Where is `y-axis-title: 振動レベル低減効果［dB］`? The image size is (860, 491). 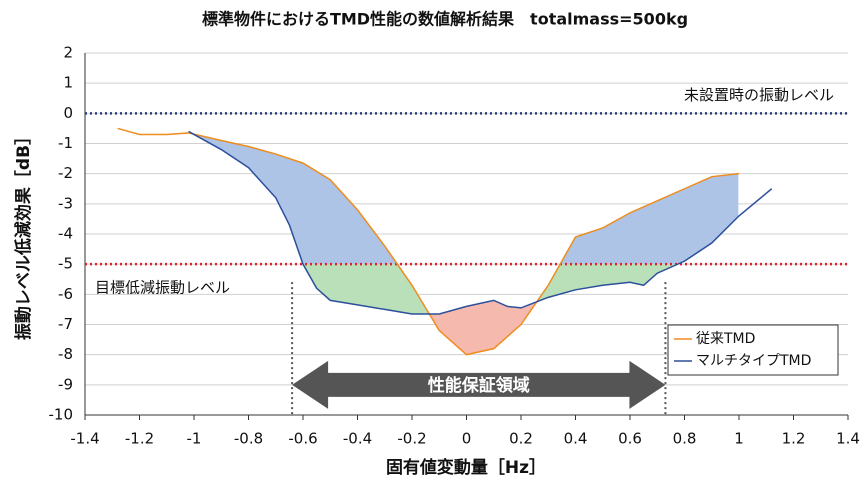
y-axis-title: 振動レベル低減効果［dB］ is located at coordinates (23, 234).